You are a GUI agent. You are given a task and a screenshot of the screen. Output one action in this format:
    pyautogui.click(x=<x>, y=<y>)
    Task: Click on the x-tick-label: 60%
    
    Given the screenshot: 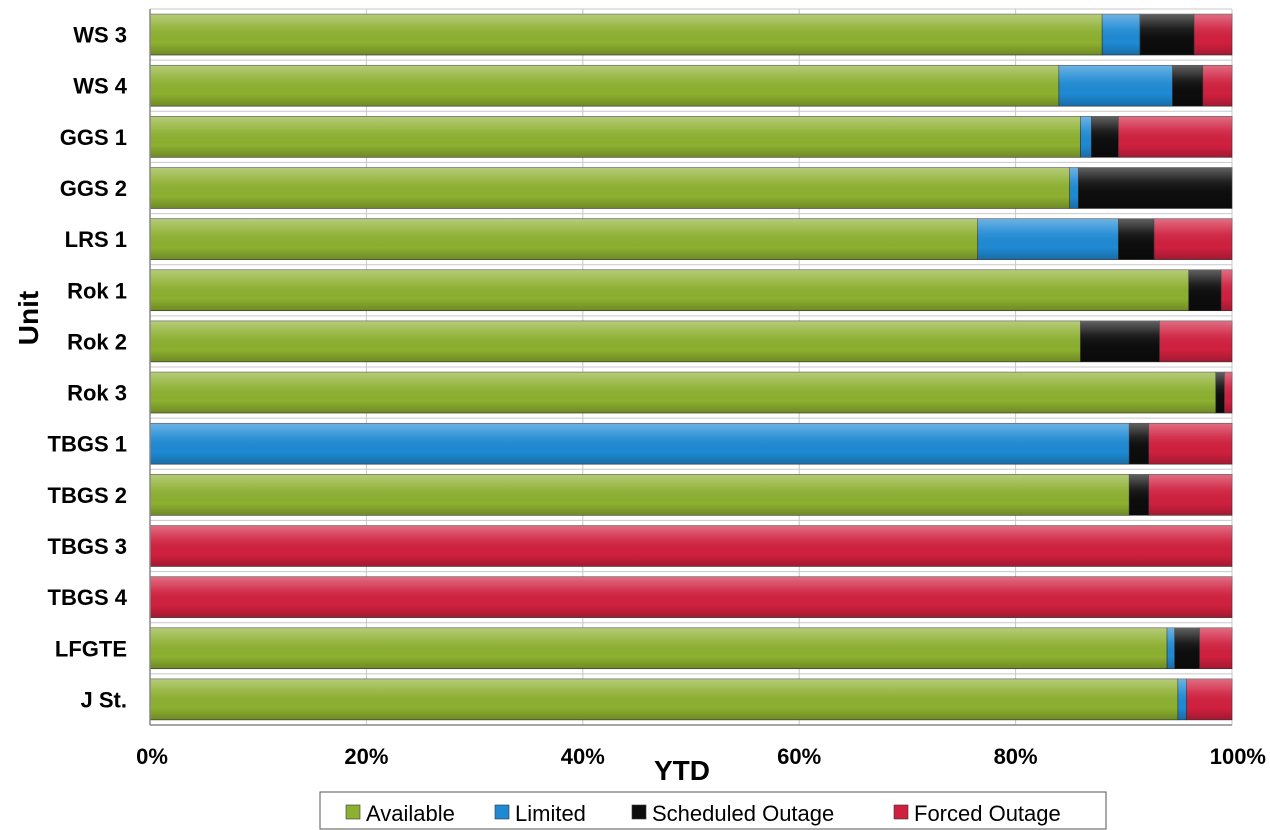 What is the action you would take?
    pyautogui.click(x=799, y=756)
    